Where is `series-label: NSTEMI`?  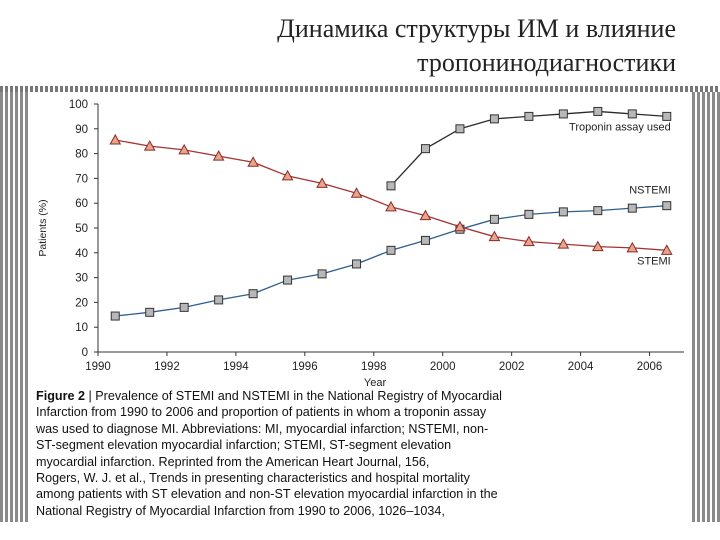
series-label: NSTEMI is located at coordinates (650, 191).